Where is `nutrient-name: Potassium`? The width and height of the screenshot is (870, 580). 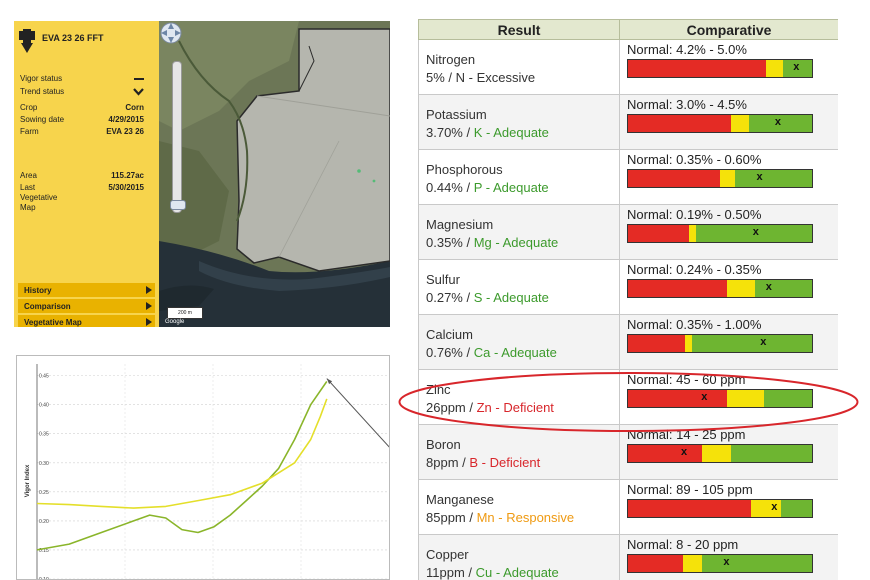
nutrient-name: Potassium is located at coordinates (456, 114).